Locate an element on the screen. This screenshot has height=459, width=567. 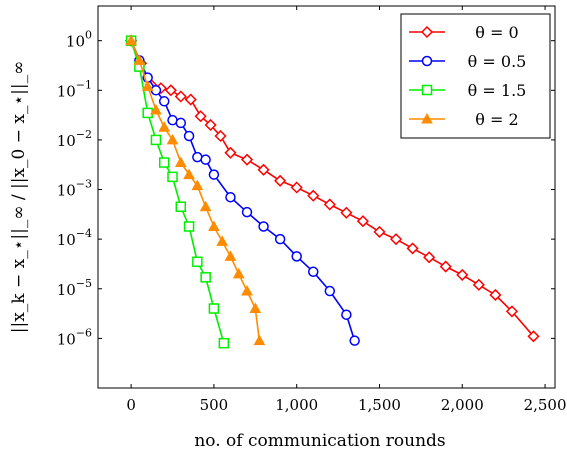
x-tick-label: 2,500 is located at coordinates (545, 405).